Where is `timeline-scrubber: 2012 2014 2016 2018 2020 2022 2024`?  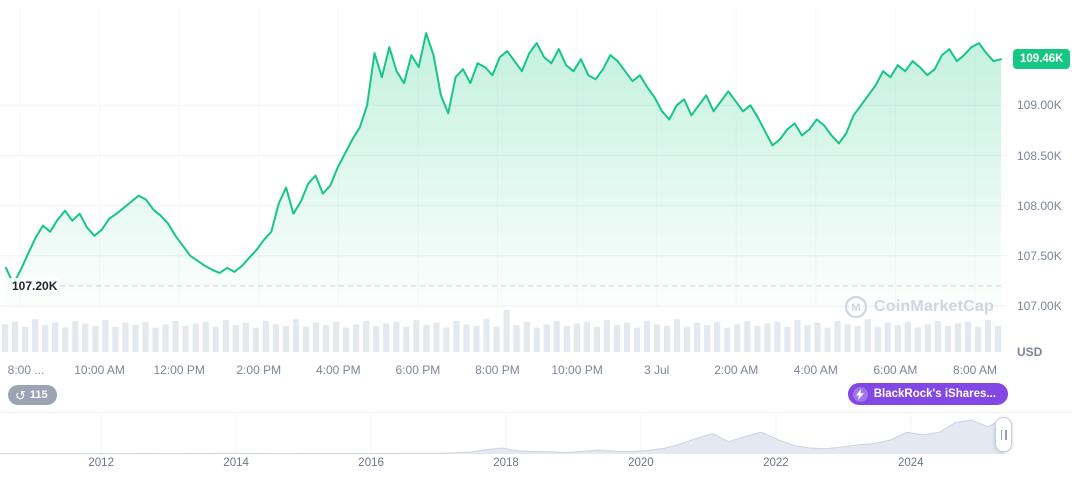
timeline-scrubber: 2012 2014 2016 2018 2020 2022 2024 is located at coordinates (536, 444).